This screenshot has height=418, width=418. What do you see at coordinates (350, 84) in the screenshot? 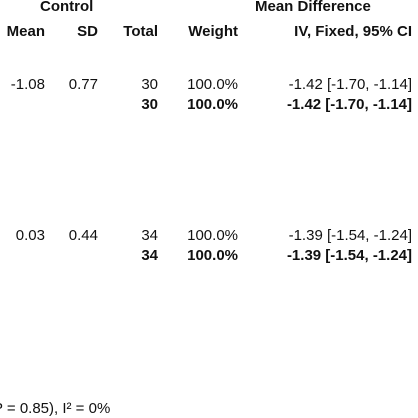
I see `cell: -1.42 [-1.70, -1.14]` at bounding box center [350, 84].